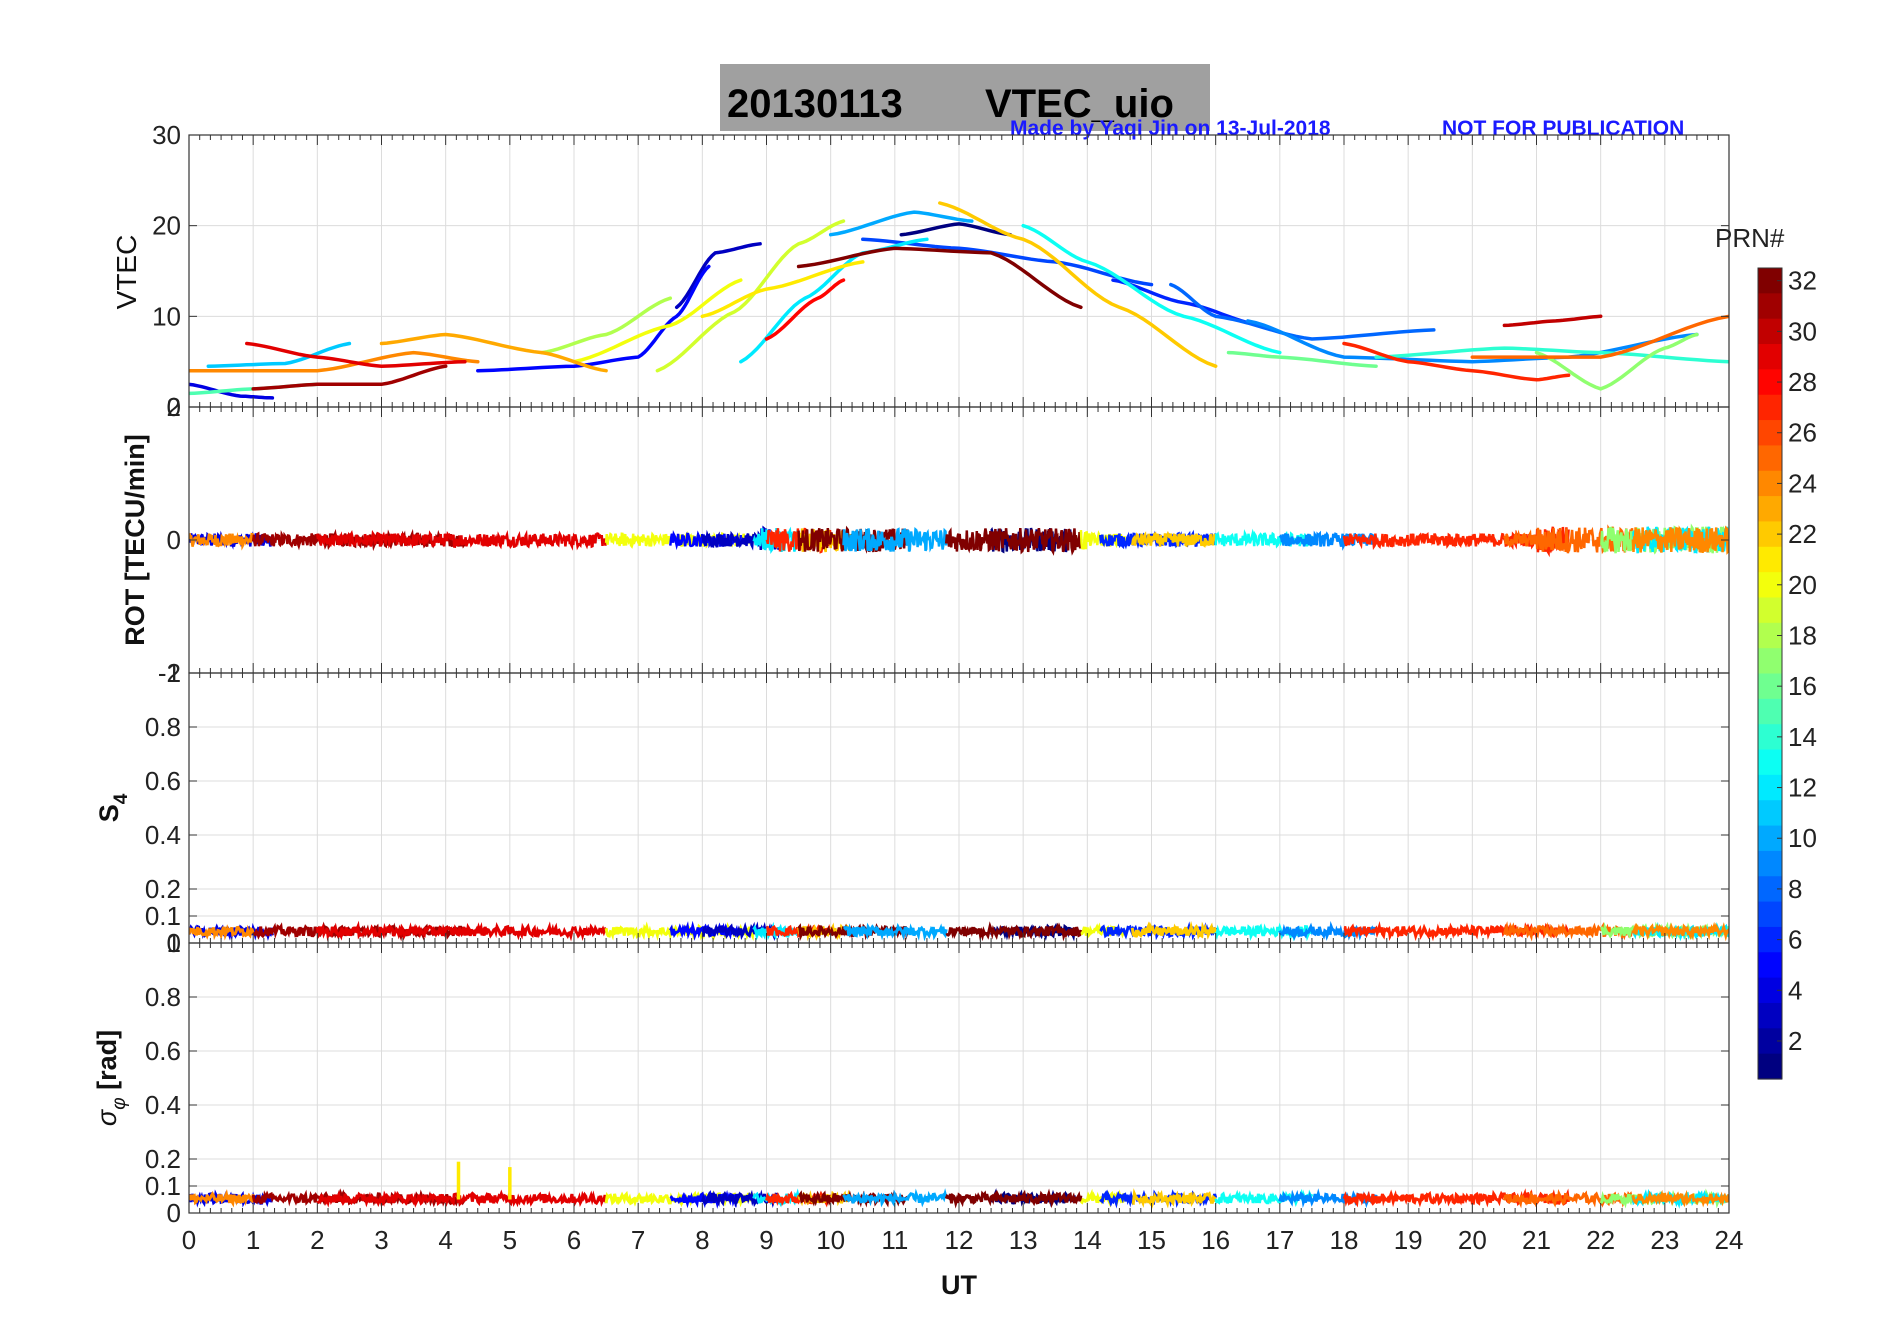  What do you see at coordinates (1151, 1240) in the screenshot?
I see `x-tick-label: 15` at bounding box center [1151, 1240].